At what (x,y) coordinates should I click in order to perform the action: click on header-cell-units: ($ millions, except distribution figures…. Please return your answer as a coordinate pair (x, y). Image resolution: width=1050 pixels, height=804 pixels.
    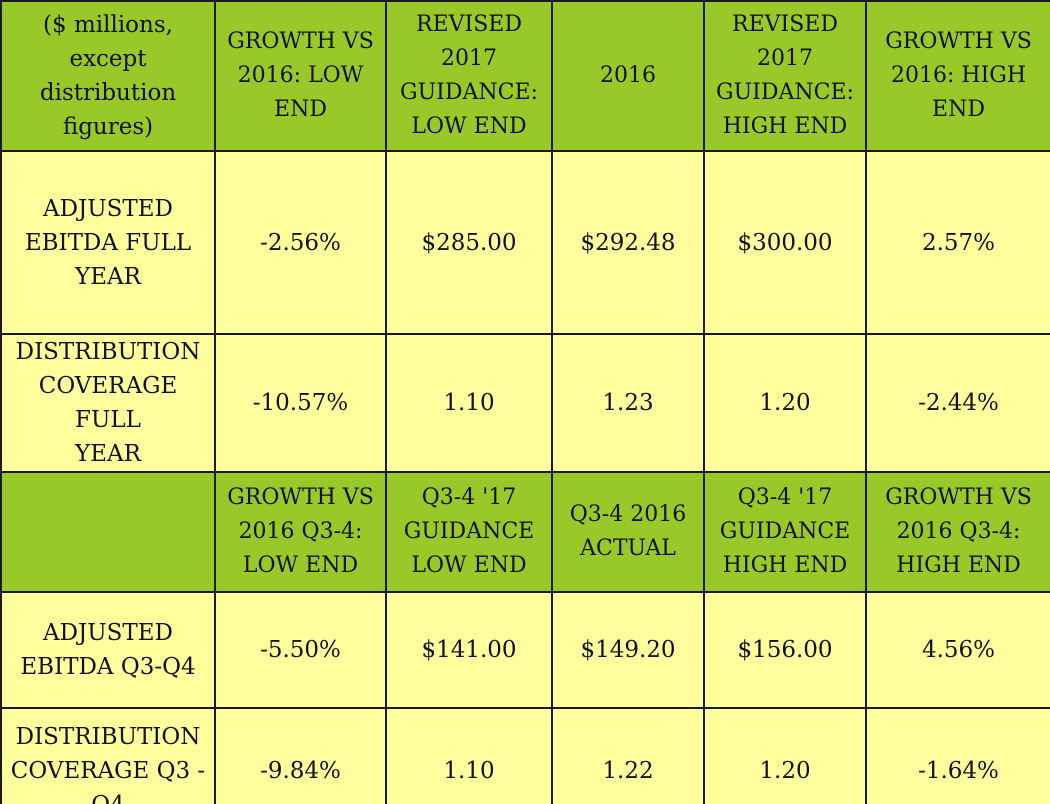
    Looking at the image, I should click on (108, 76).